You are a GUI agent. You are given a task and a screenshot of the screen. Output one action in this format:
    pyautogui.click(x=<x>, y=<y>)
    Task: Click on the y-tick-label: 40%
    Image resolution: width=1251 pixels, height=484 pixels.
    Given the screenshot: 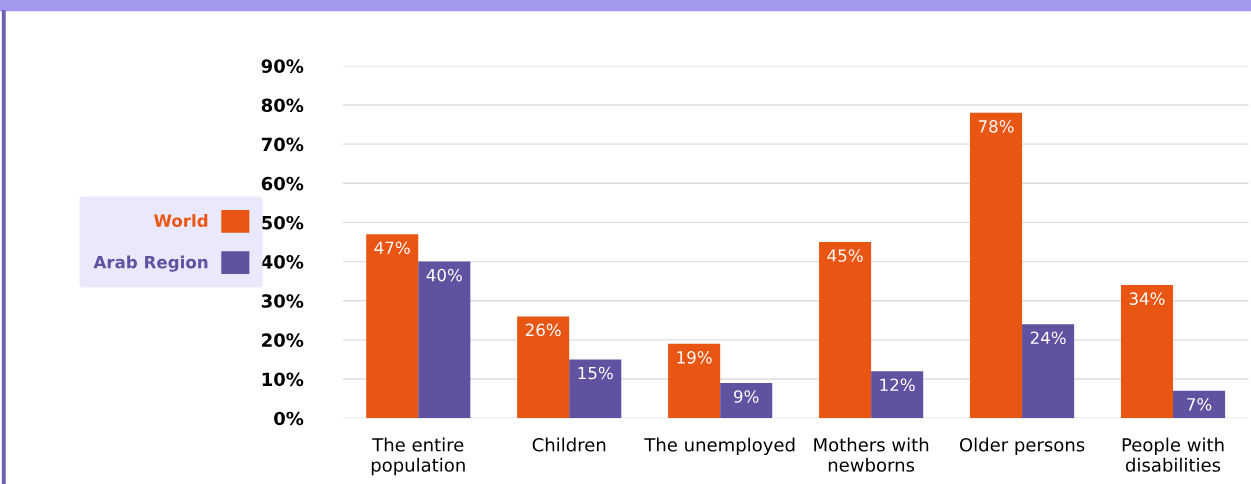 What is the action you would take?
    pyautogui.click(x=282, y=262)
    